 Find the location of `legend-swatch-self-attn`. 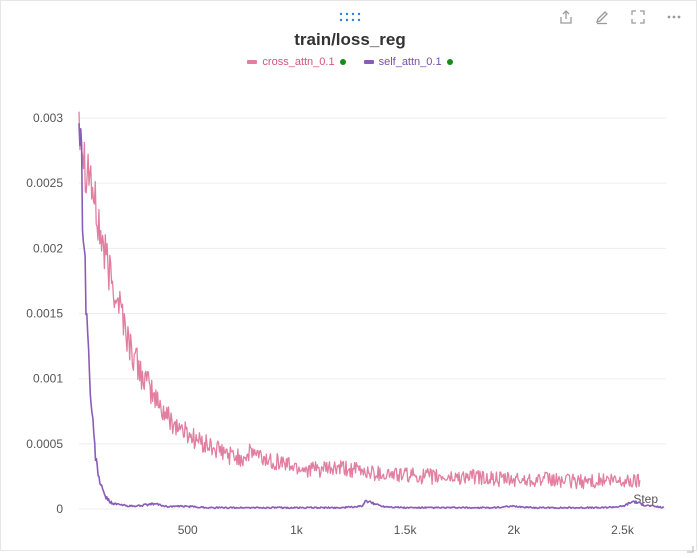

legend-swatch-self-attn is located at coordinates (368, 62).